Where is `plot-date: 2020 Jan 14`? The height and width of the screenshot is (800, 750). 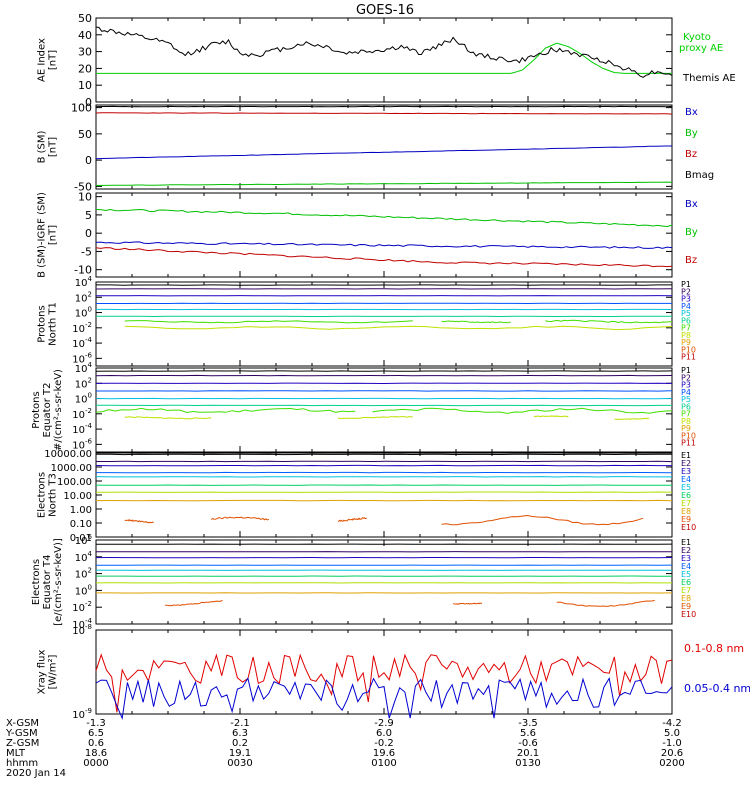 plot-date: 2020 Jan 14 is located at coordinates (36, 773).